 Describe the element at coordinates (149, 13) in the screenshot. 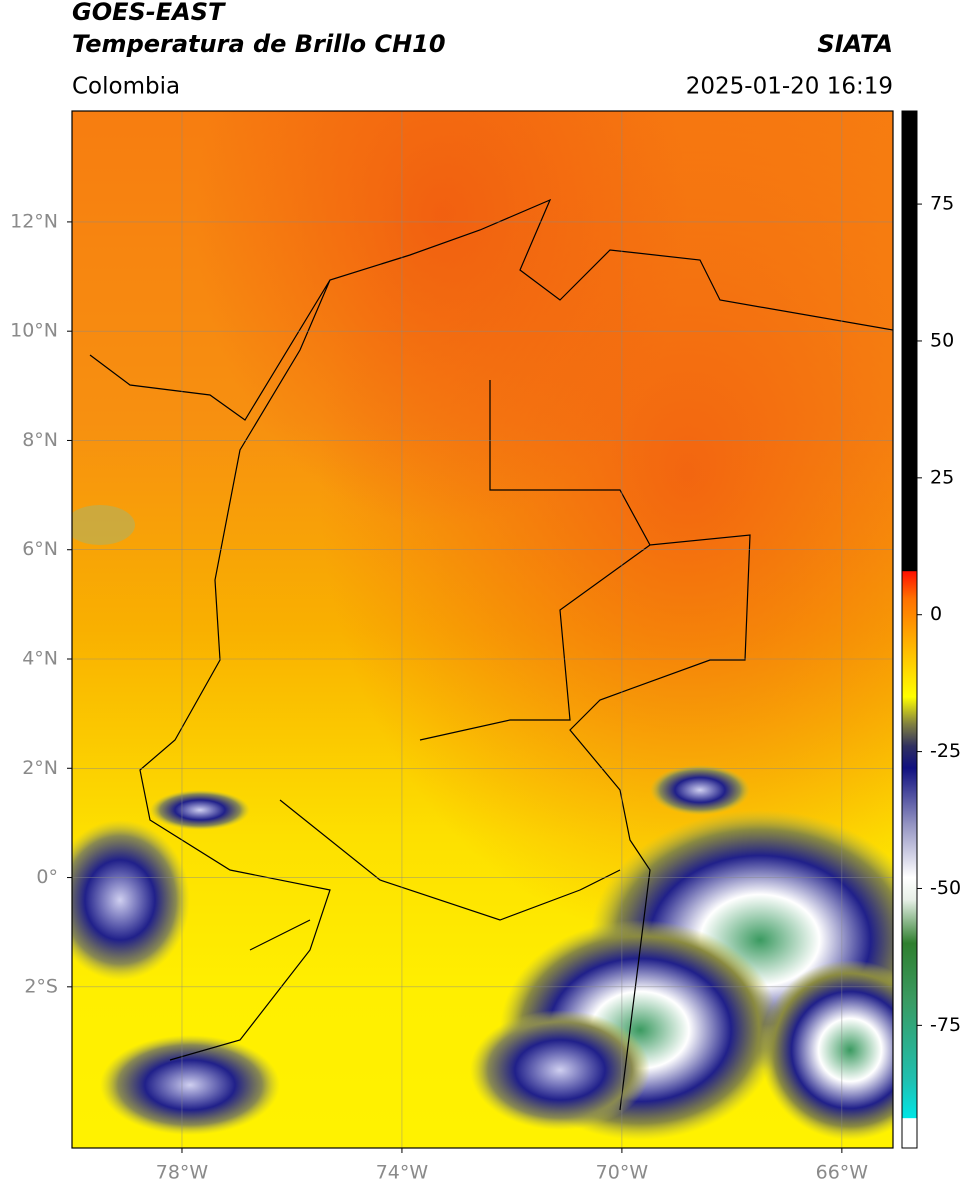

I see `title: GOES-EAST` at that location.